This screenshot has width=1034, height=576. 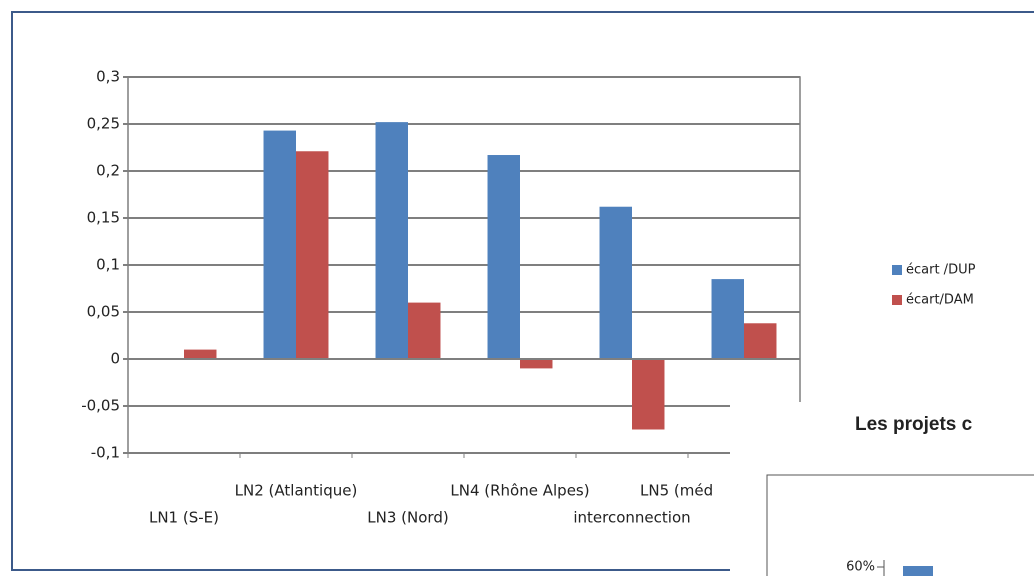 What do you see at coordinates (108, 171) in the screenshot?
I see `y-tick-label: 0,2` at bounding box center [108, 171].